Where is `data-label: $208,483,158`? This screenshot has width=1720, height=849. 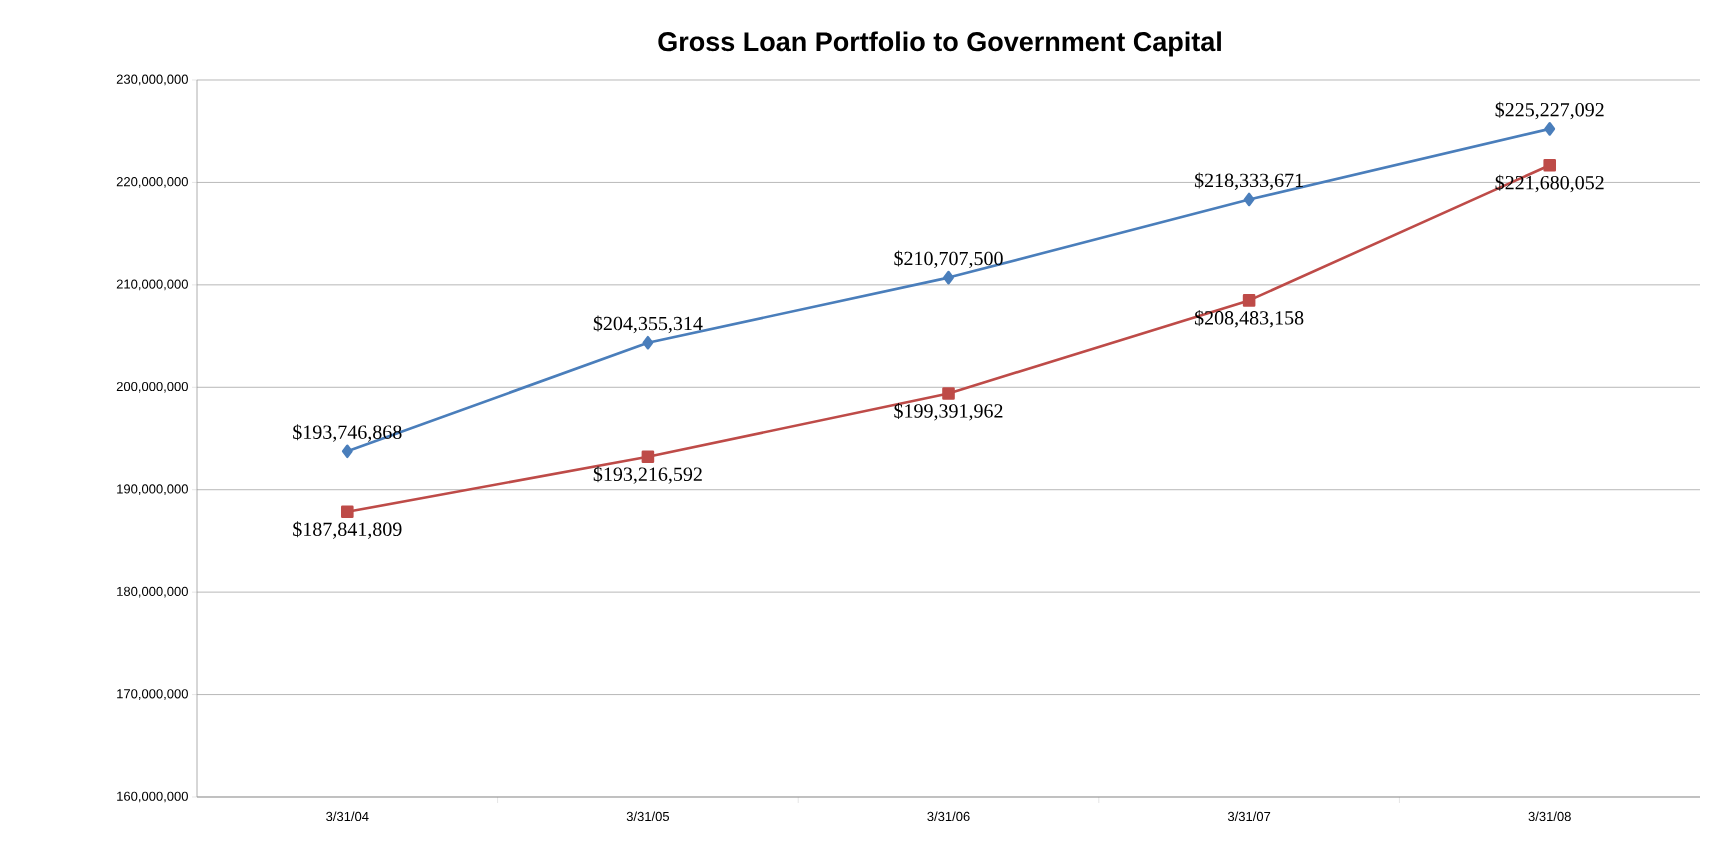
data-label: $208,483,158 is located at coordinates (1249, 318).